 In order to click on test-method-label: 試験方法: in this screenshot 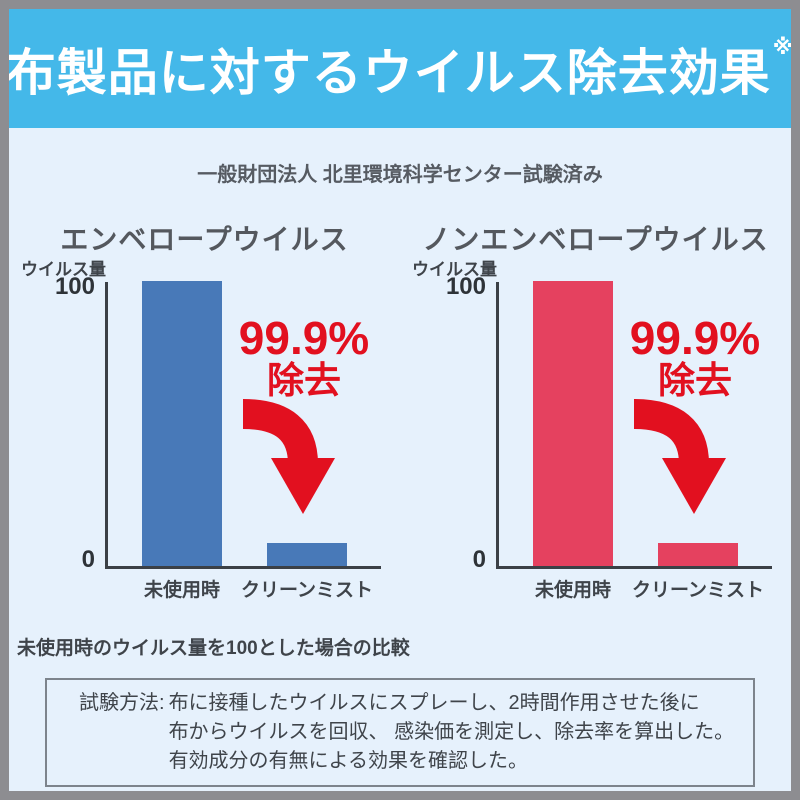, I will do `click(122, 703)`.